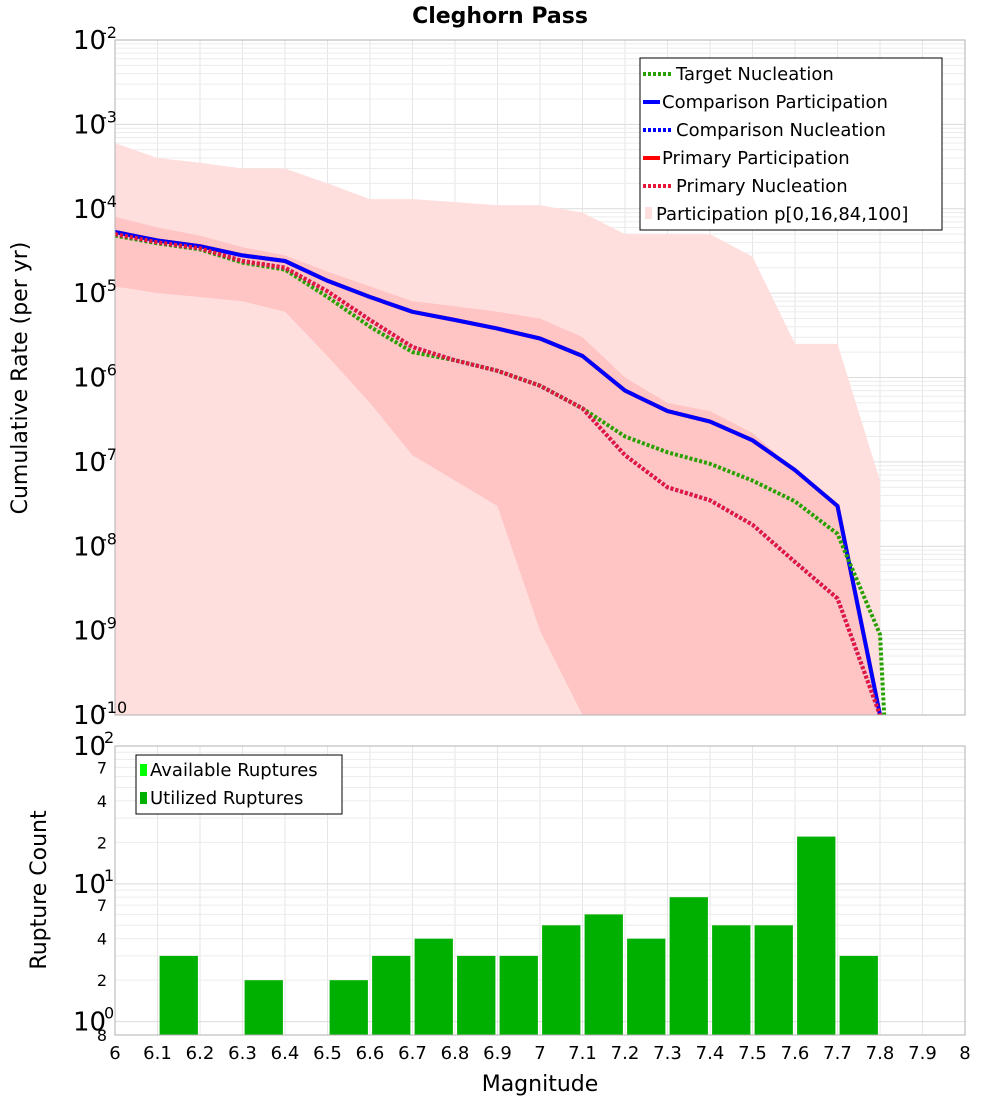 The image size is (1000, 1100). I want to click on legend-participation-band-swatch, so click(648, 213).